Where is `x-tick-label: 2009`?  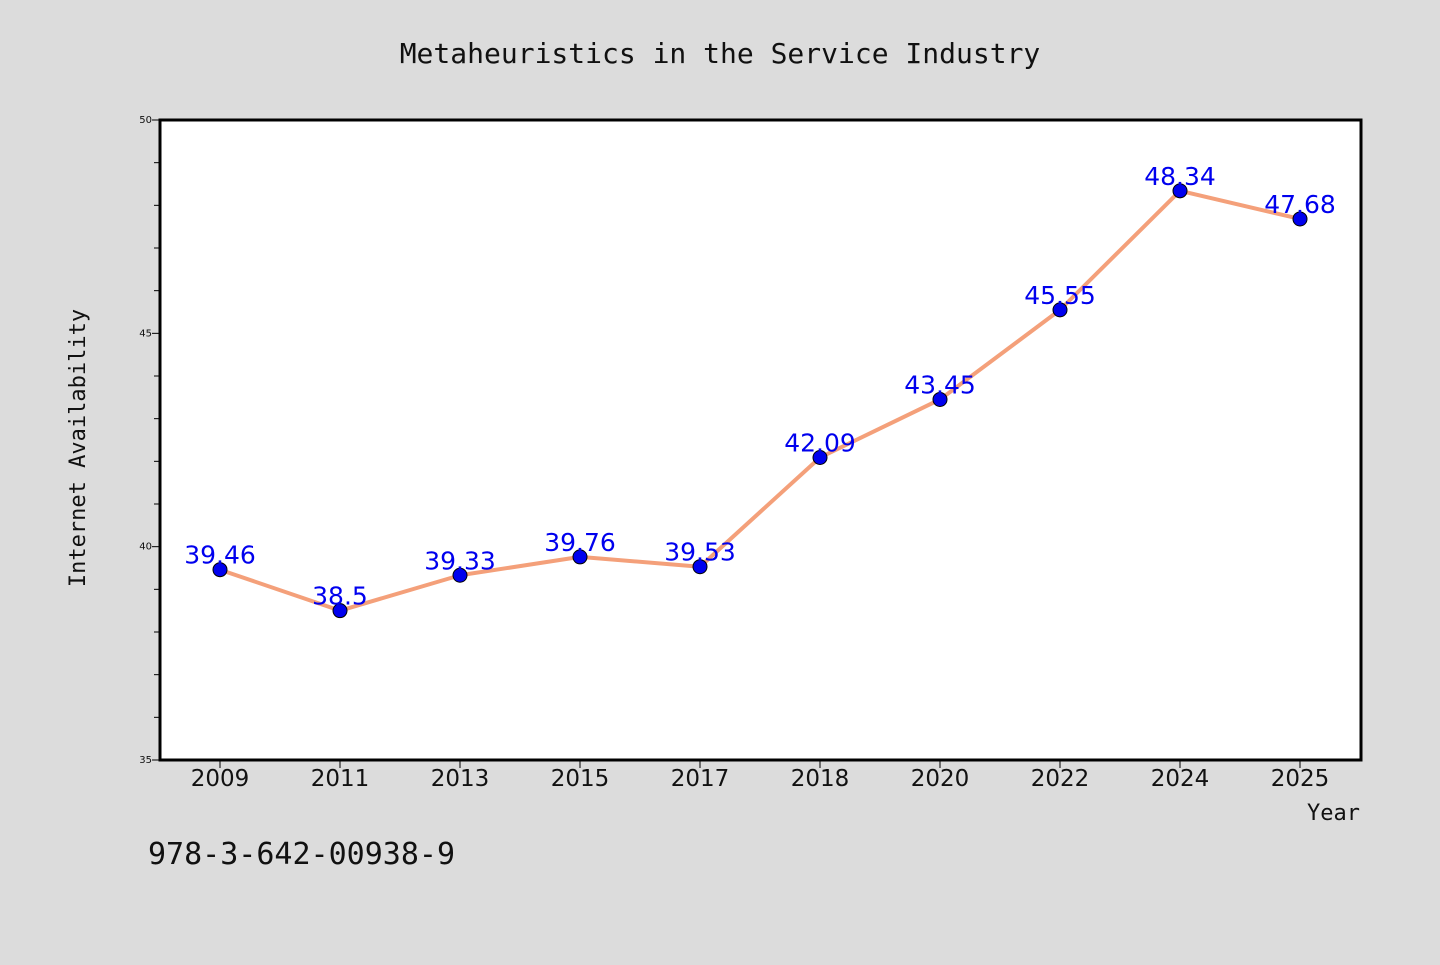 x-tick-label: 2009 is located at coordinates (220, 779).